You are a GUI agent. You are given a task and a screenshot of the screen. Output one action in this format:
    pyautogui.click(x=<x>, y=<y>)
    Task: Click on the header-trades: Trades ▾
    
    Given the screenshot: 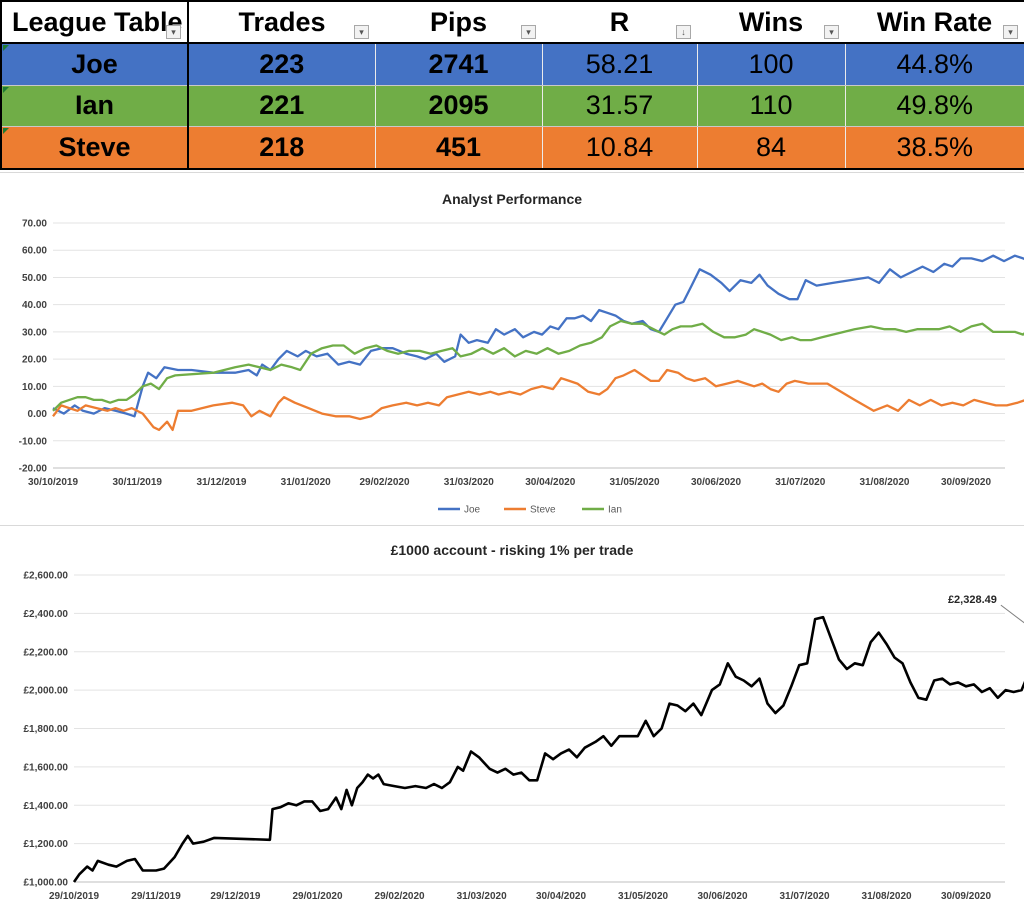 What is the action you would take?
    pyautogui.click(x=281, y=22)
    